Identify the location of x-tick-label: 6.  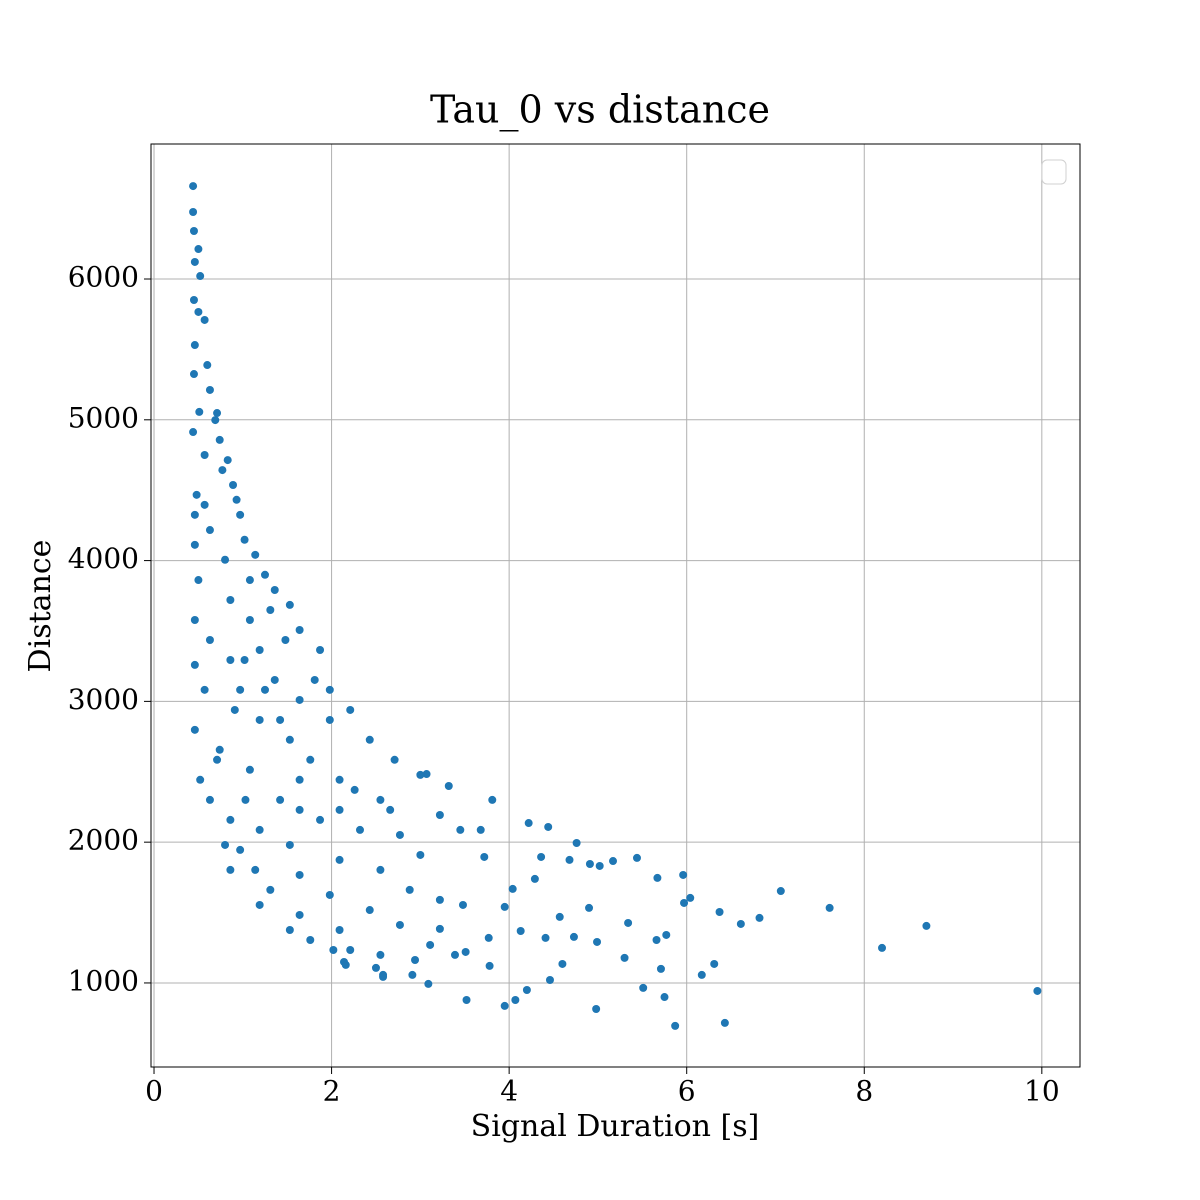
(687, 1091).